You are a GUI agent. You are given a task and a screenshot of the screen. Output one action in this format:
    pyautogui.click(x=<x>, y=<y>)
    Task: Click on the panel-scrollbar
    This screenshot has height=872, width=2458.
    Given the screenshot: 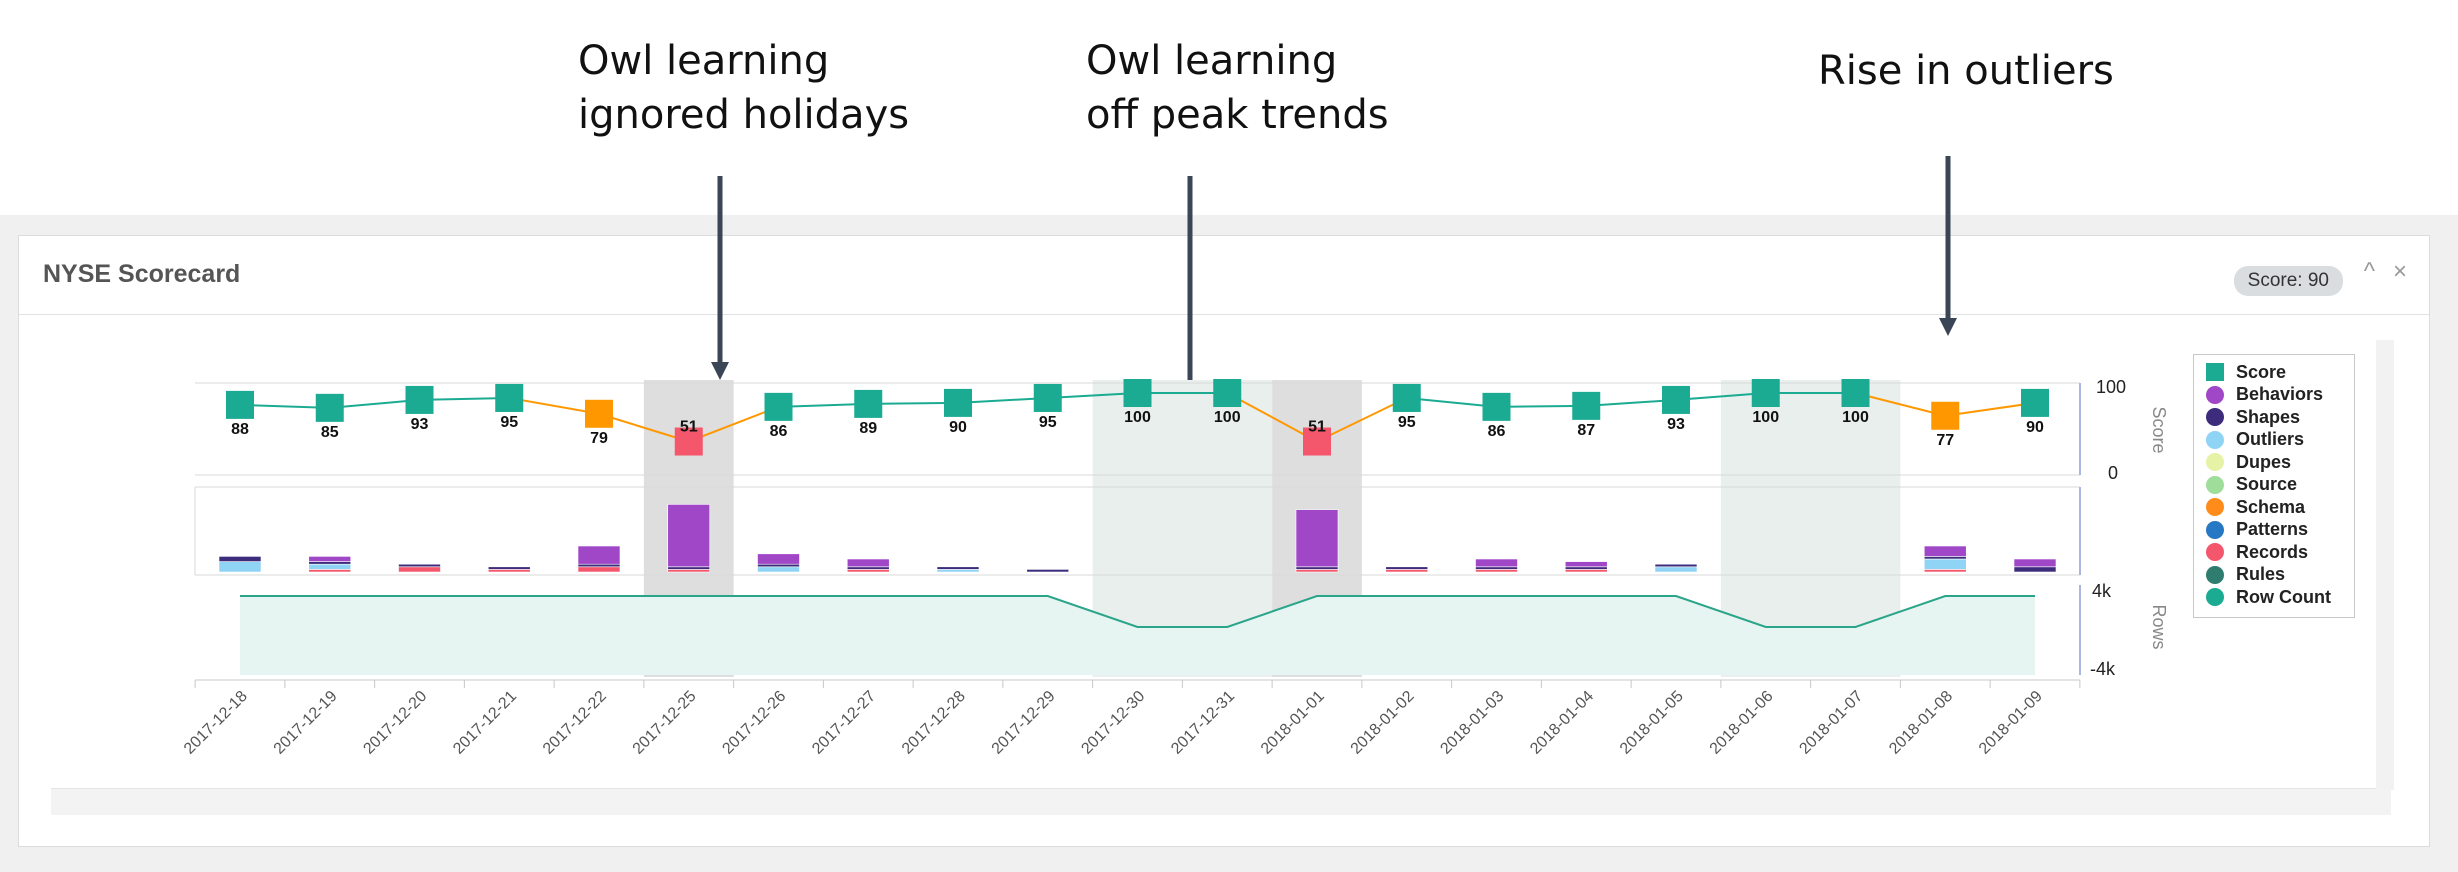 What is the action you would take?
    pyautogui.click(x=1221, y=801)
    